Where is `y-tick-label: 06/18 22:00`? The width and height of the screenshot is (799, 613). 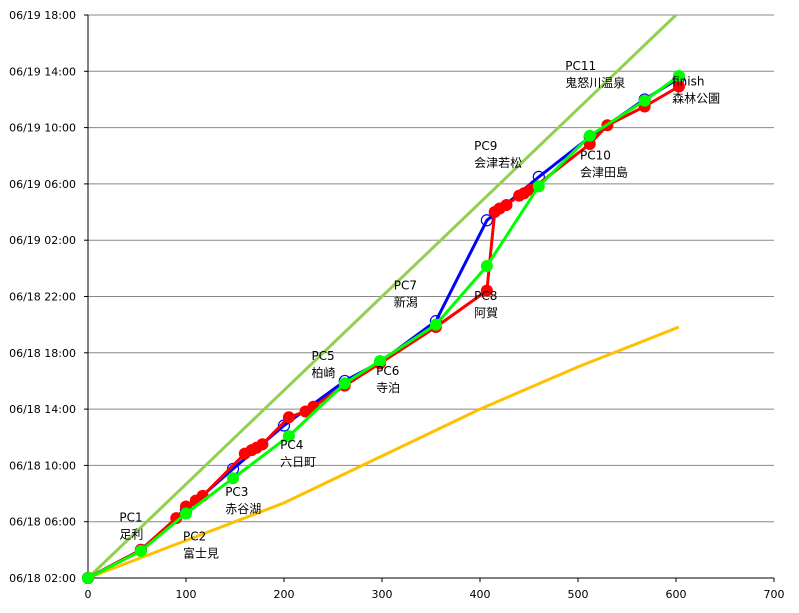
y-tick-label: 06/18 22:00 is located at coordinates (42, 297).